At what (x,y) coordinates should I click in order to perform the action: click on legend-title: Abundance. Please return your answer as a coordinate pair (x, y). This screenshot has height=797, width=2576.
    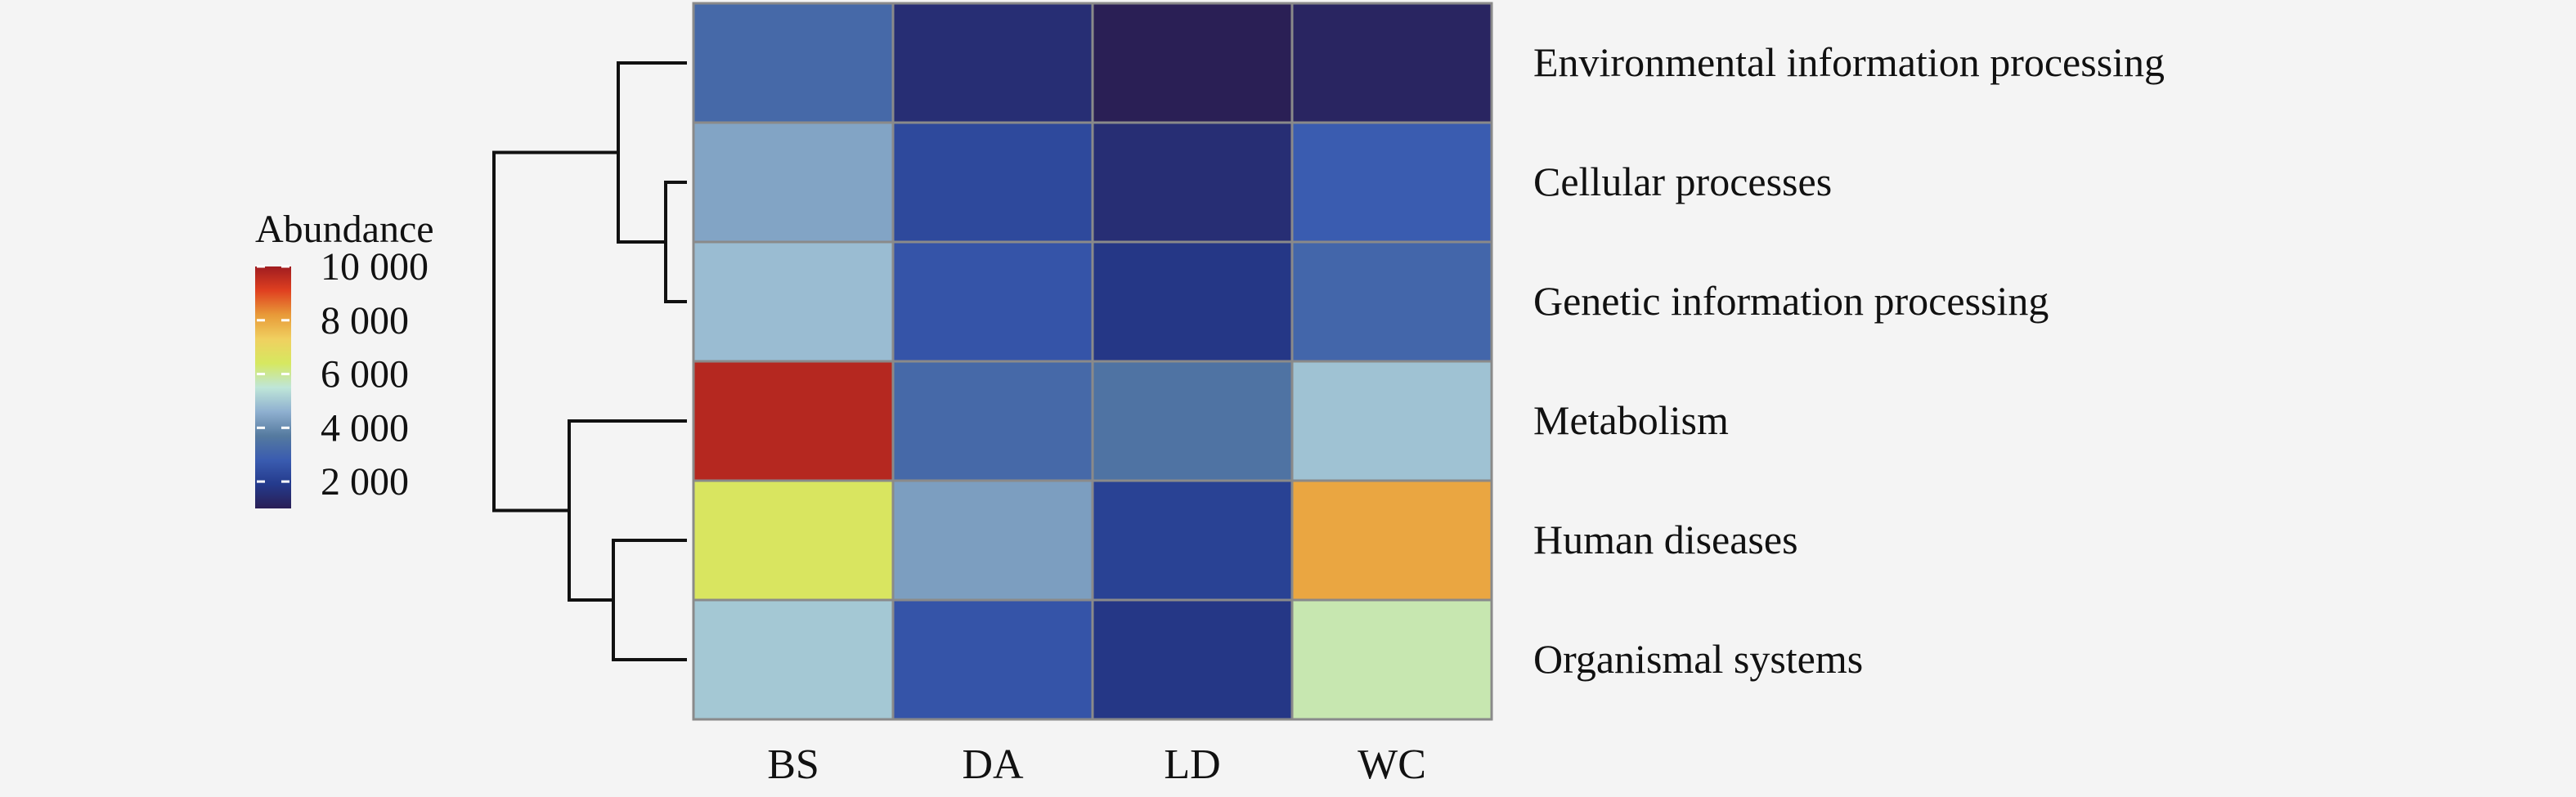
    Looking at the image, I should click on (344, 229).